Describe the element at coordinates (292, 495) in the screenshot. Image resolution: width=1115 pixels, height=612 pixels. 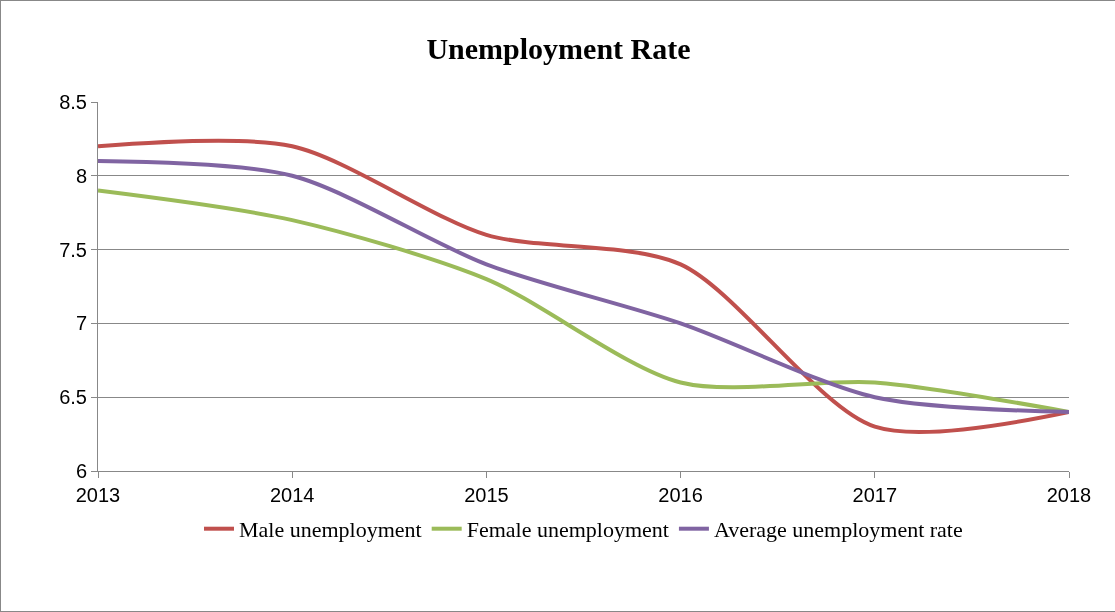
I see `x-tick-label: 2014` at that location.